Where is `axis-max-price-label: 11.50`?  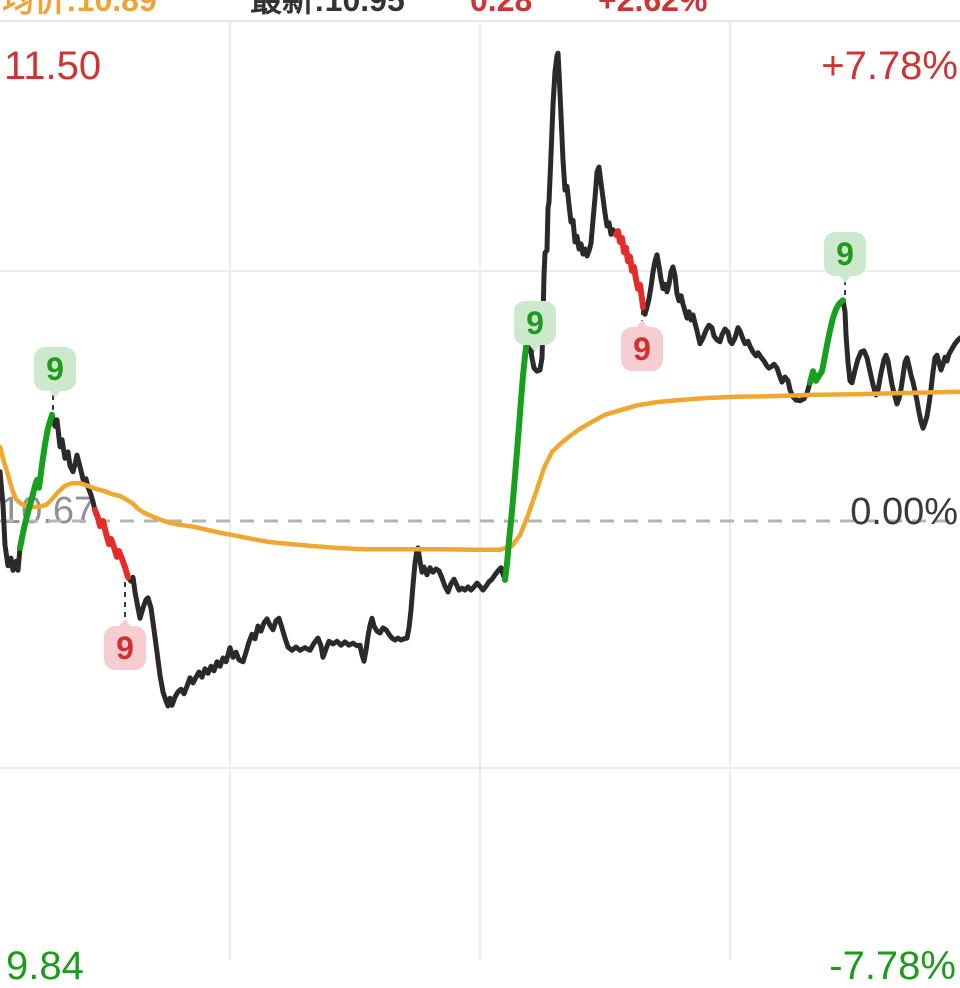 axis-max-price-label: 11.50 is located at coordinates (53, 66).